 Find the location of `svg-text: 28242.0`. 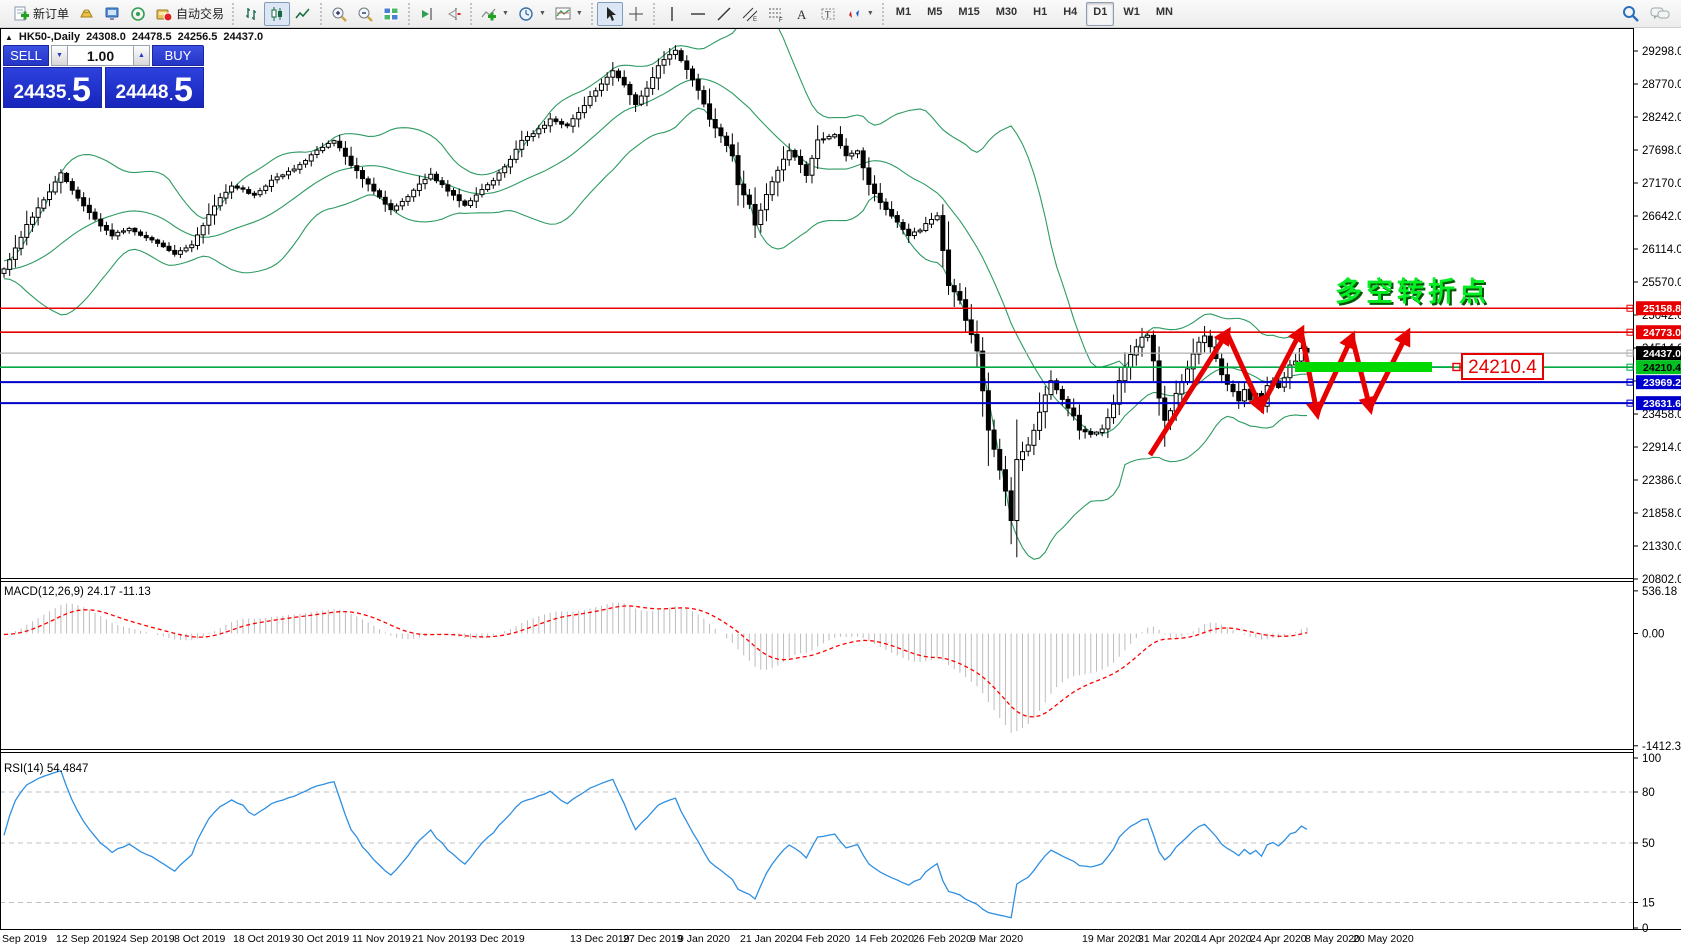

svg-text: 28242.0 is located at coordinates (1661, 118).